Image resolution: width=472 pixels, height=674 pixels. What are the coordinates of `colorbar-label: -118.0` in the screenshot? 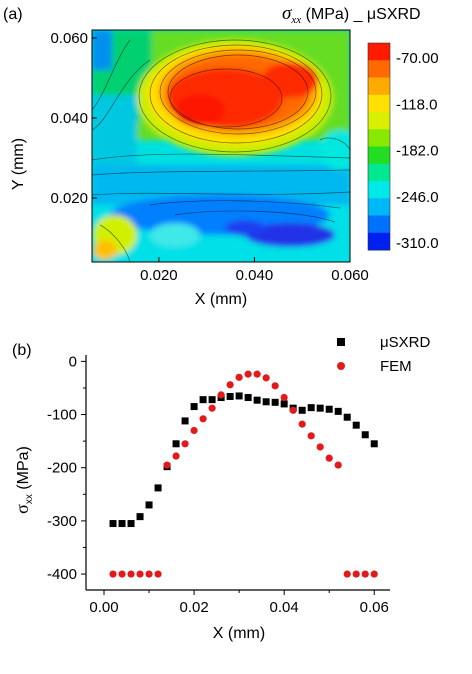 It's located at (416, 104).